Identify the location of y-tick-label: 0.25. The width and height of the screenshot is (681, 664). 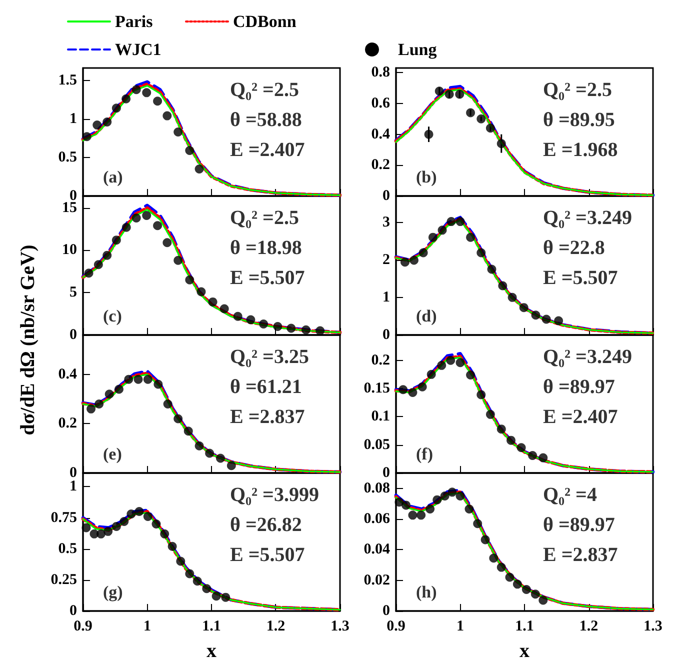
(63, 580).